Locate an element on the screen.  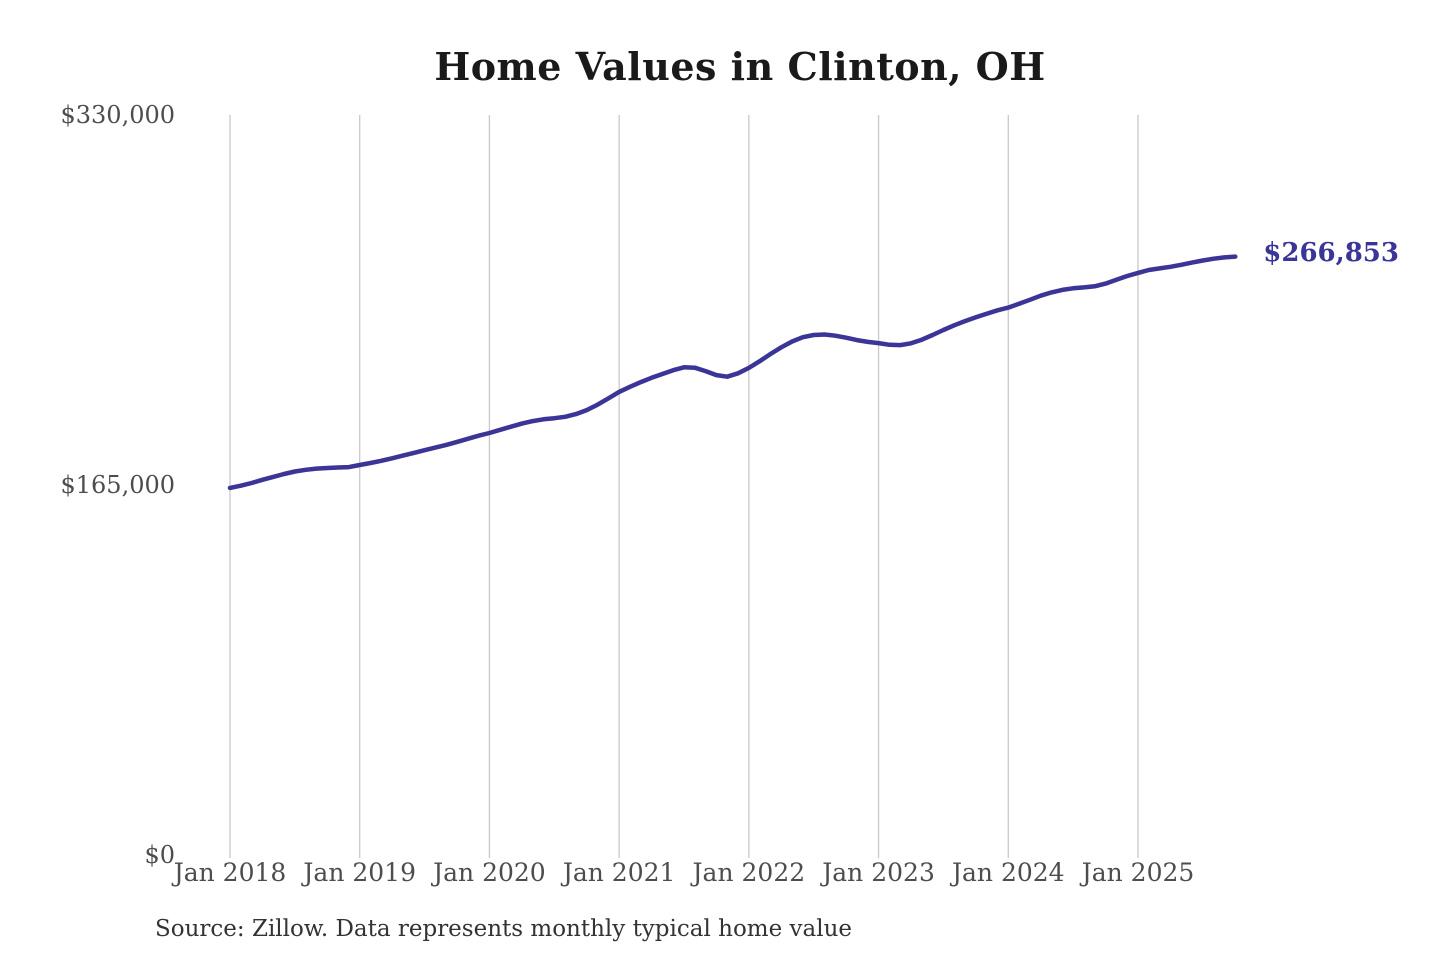
x-axis-tick-label: Jan 2021 is located at coordinates (619, 872).